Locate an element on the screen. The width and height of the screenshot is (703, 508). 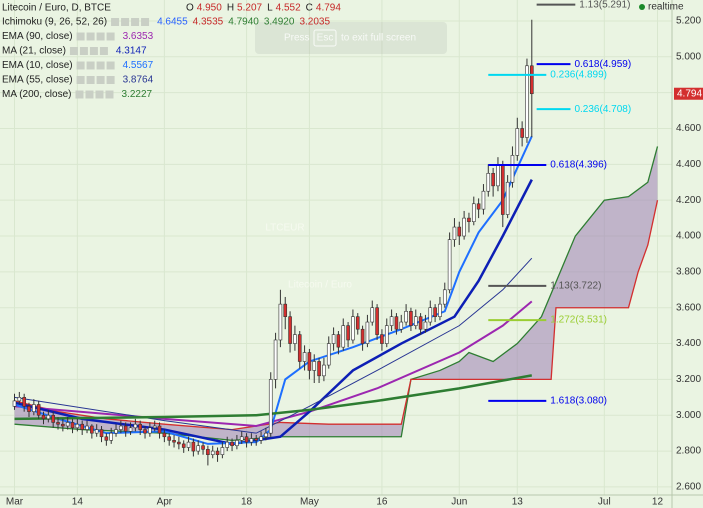
indicator-value: 3.2035 is located at coordinates (314, 22).